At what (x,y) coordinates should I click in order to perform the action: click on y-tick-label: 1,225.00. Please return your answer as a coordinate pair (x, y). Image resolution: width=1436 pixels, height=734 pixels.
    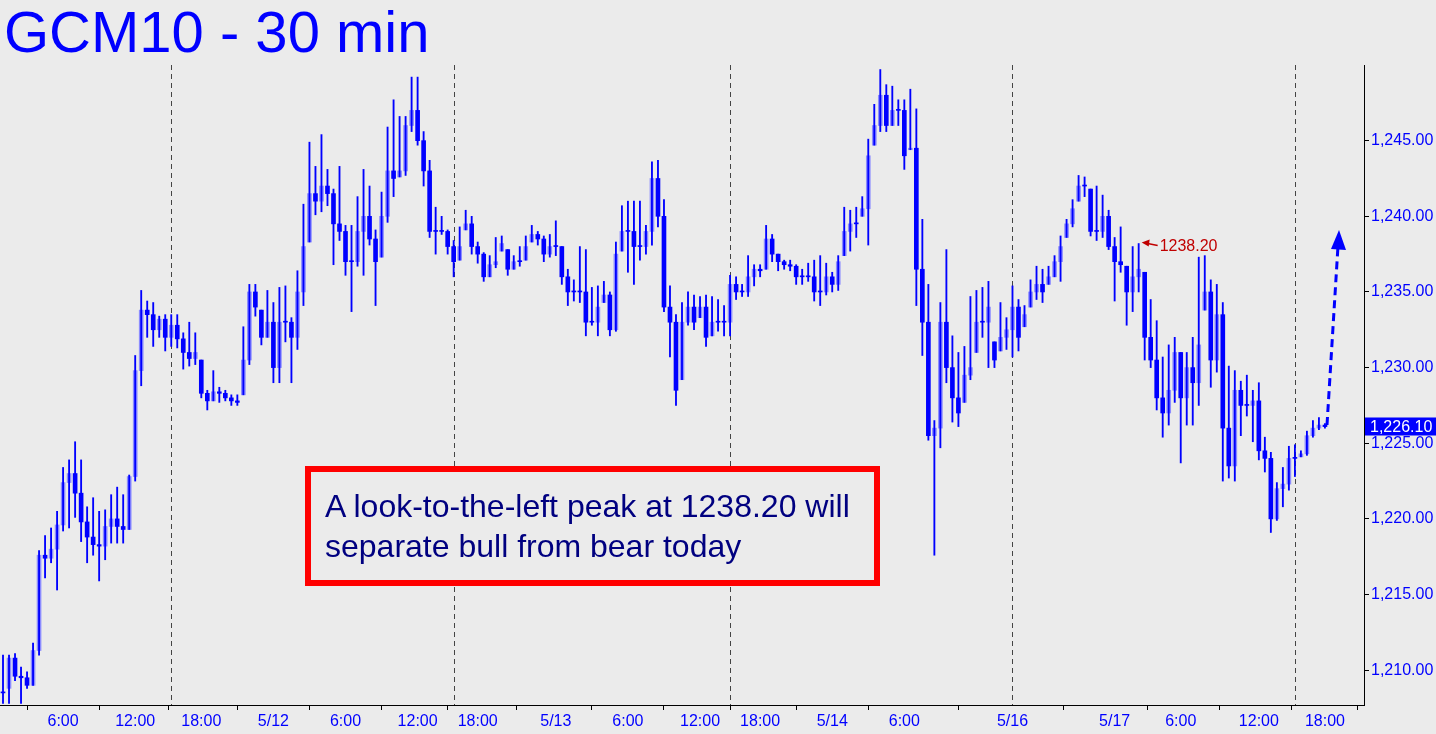
    Looking at the image, I should click on (1402, 442).